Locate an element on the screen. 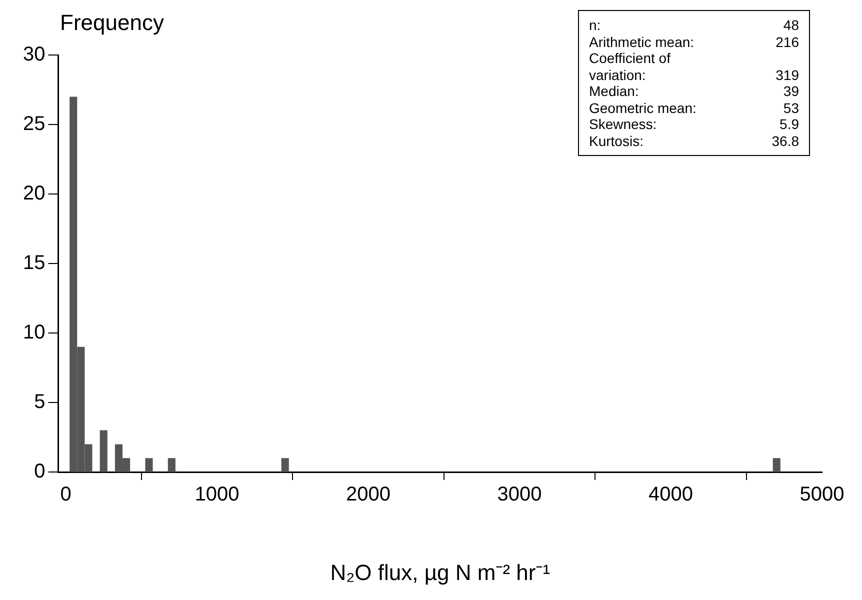  x-tick-label: 5000 is located at coordinates (822, 495).